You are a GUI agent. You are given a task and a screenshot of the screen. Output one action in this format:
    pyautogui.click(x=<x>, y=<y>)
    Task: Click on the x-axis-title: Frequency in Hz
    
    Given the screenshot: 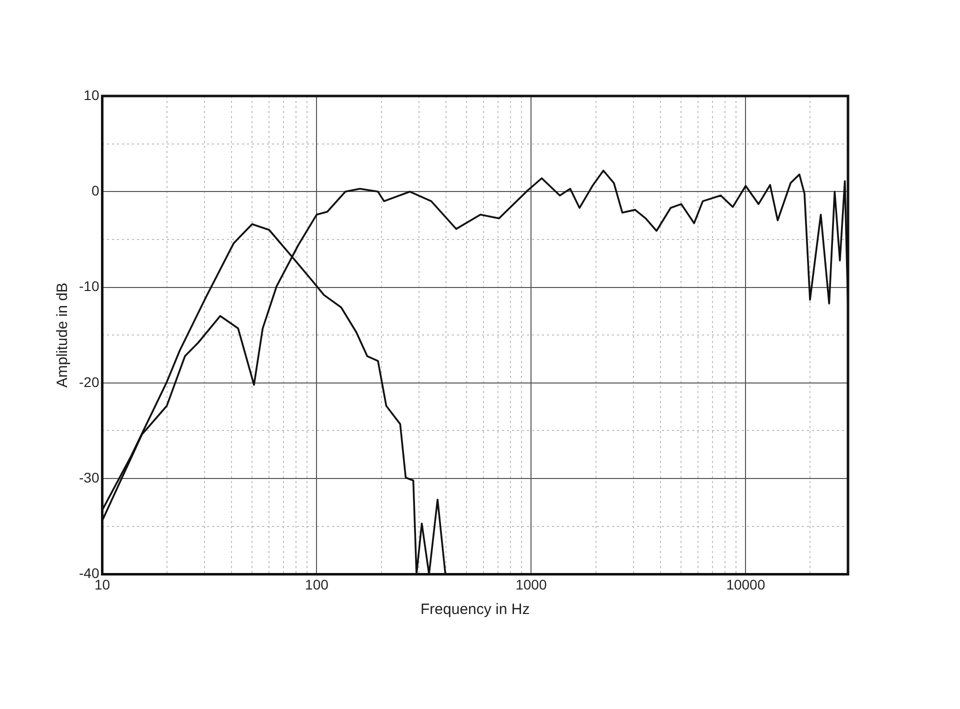 What is the action you would take?
    pyautogui.click(x=475, y=609)
    